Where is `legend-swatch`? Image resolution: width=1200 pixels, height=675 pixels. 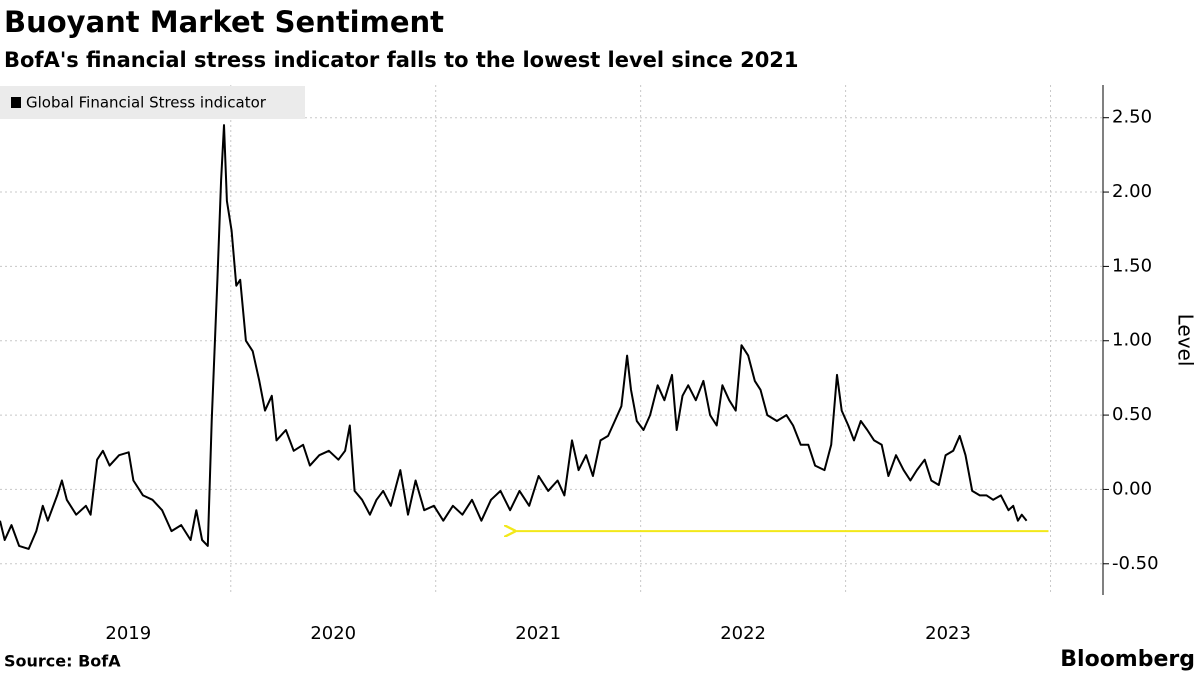 legend-swatch is located at coordinates (16, 102).